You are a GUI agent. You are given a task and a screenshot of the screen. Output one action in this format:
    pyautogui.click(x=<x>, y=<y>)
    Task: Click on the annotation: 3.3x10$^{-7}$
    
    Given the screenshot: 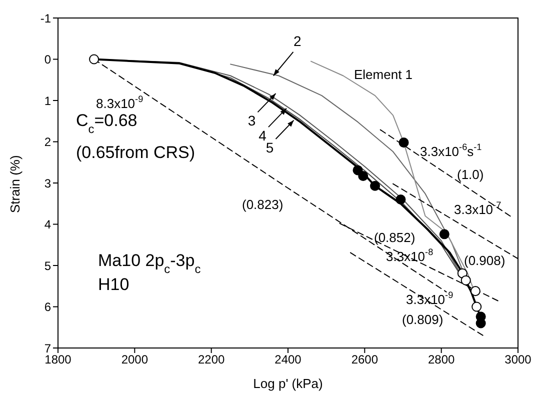 What is the action you would take?
    pyautogui.click(x=478, y=209)
    